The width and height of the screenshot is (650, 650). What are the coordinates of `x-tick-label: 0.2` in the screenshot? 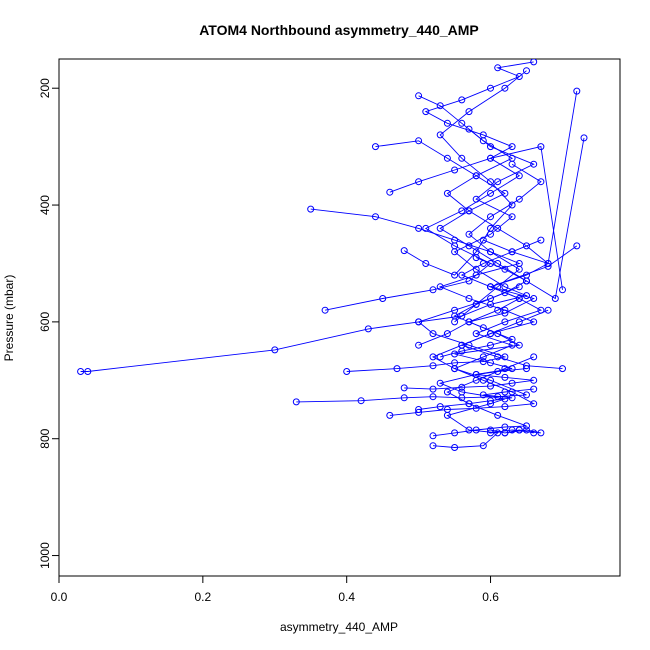 It's located at (203, 597).